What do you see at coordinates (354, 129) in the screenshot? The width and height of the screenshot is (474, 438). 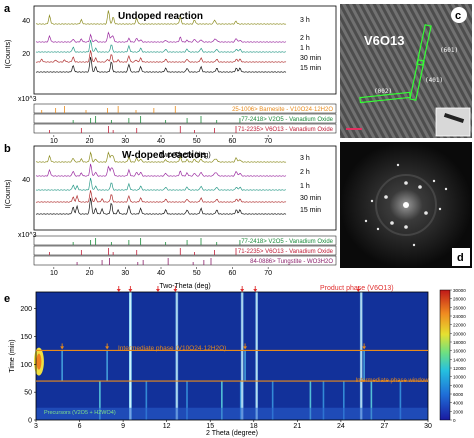 I see `panel-c-scale-bar` at bounding box center [354, 129].